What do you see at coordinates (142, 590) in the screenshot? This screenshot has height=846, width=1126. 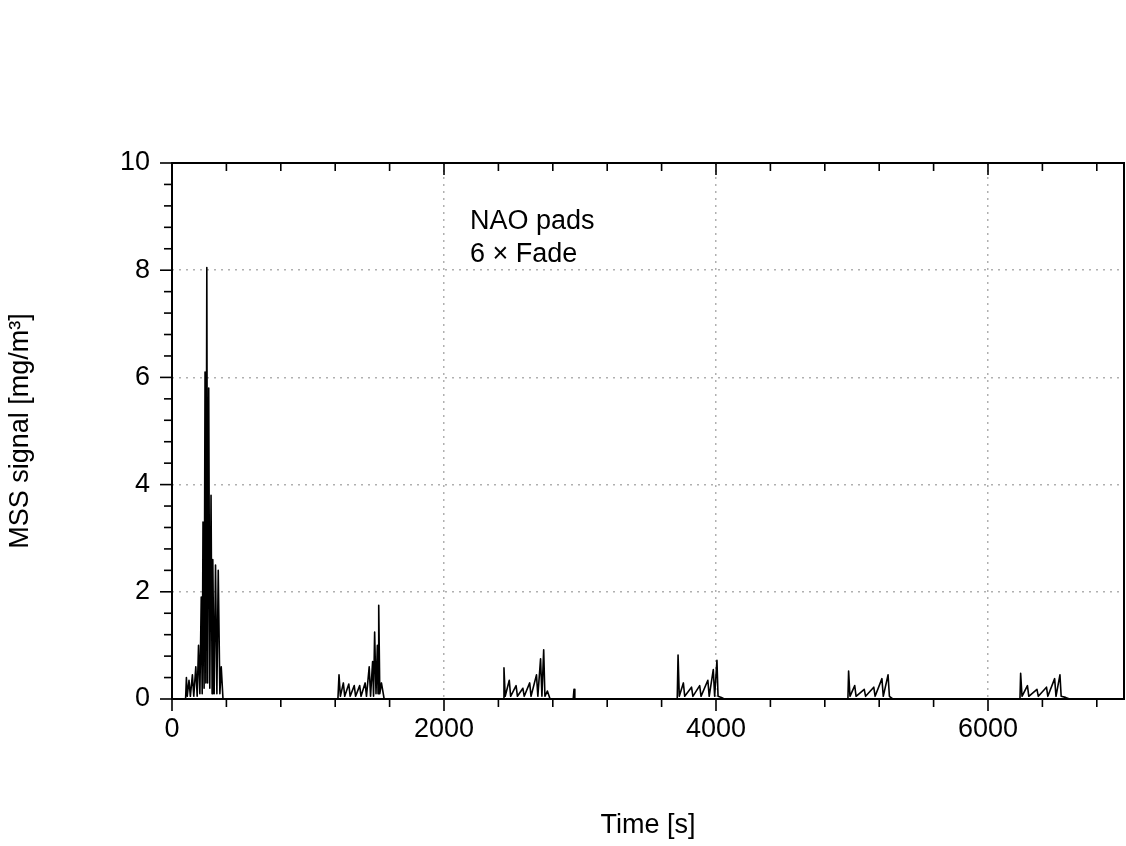 I see `y-tick-label: 2` at bounding box center [142, 590].